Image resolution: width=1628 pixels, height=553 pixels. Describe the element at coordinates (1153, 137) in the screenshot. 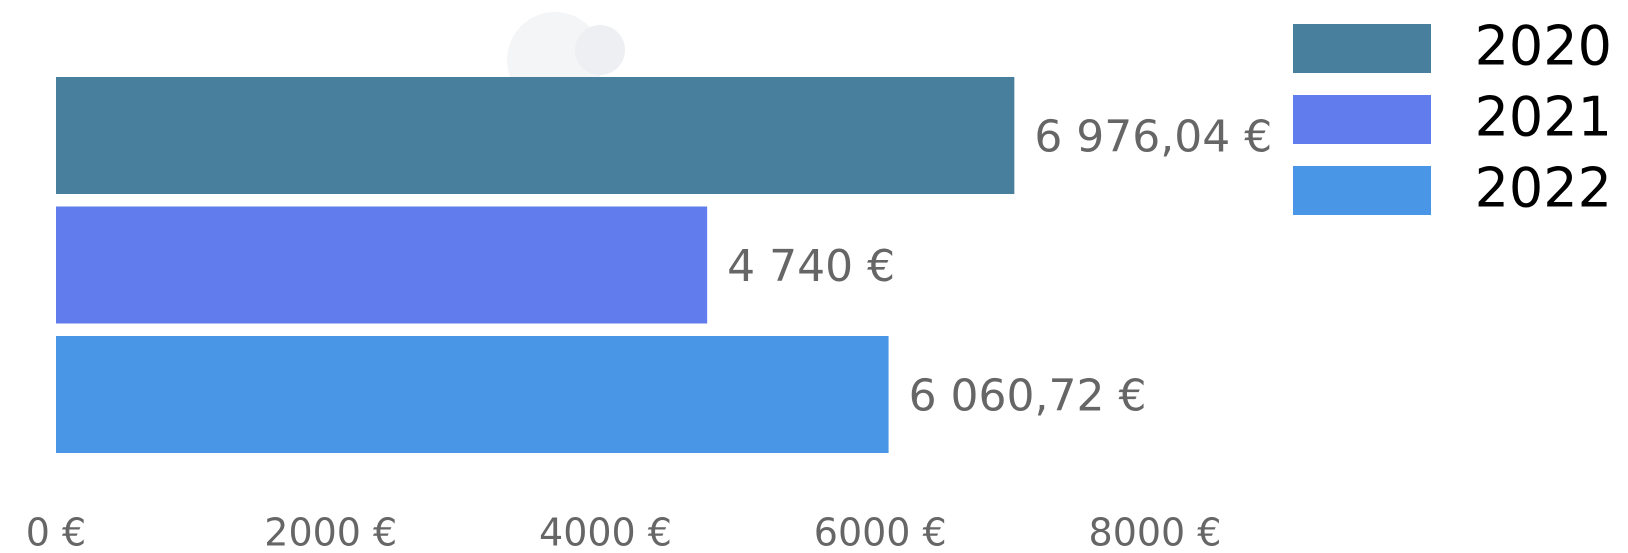

I see `value-label: 6 976,04 €` at that location.